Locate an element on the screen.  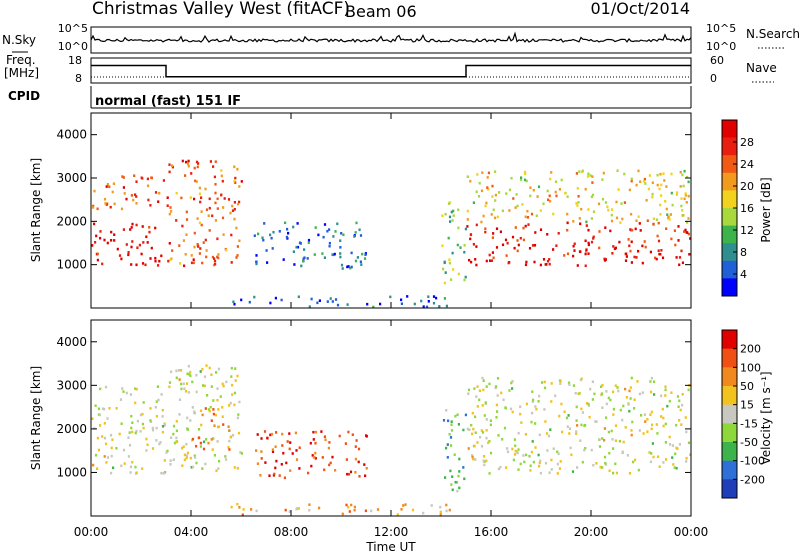
colorbar-frame is located at coordinates (729, 414).